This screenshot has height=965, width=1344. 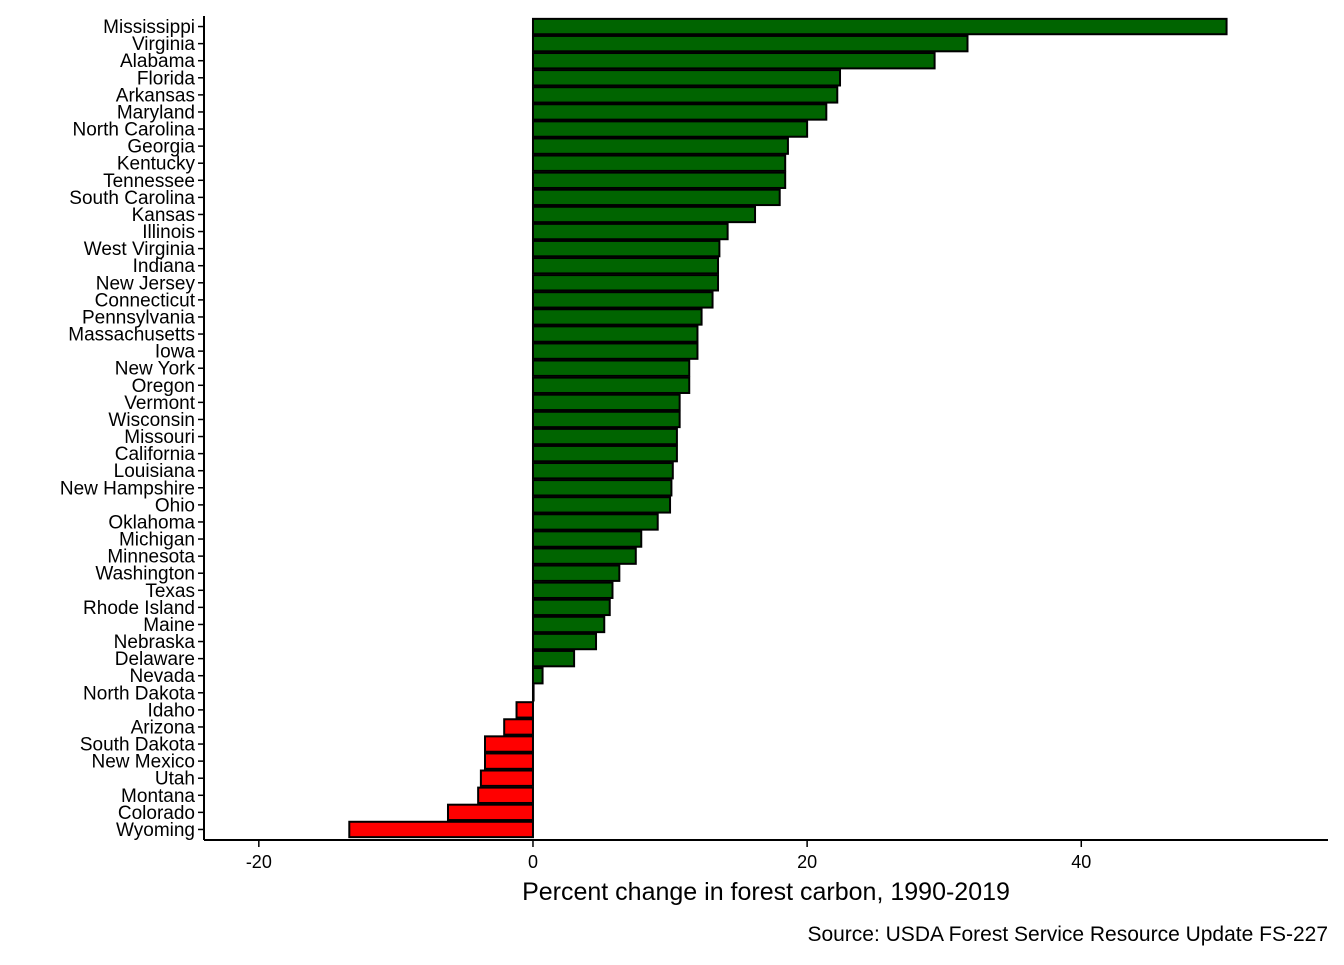 What do you see at coordinates (143, 762) in the screenshot?
I see `y-tick-label: New Mexico` at bounding box center [143, 762].